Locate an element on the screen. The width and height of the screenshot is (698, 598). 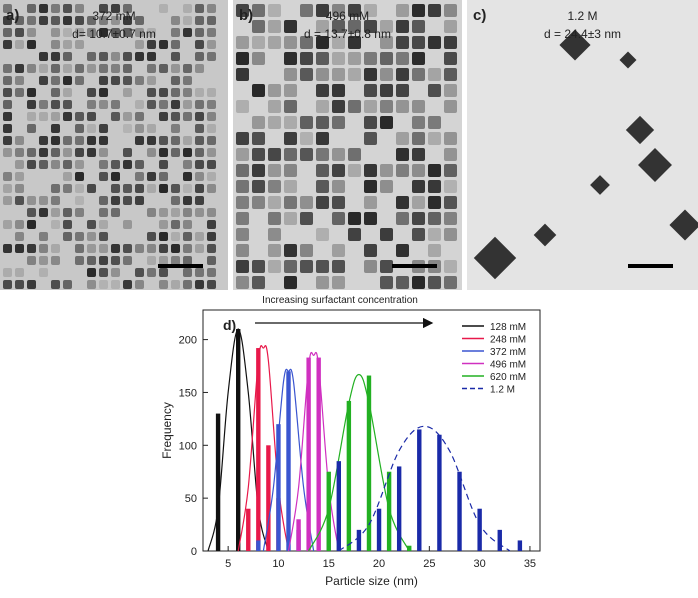
size-label: d= 10.7±0.7 nm is located at coordinates (114, 34).